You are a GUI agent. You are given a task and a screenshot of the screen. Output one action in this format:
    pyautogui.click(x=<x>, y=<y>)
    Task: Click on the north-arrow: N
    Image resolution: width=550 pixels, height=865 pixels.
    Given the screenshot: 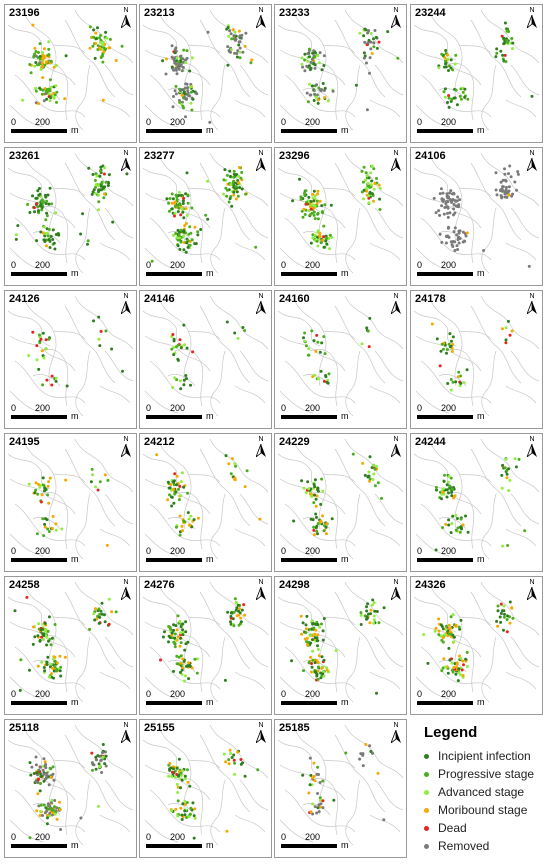 What is the action you would take?
    pyautogui.click(x=396, y=447)
    